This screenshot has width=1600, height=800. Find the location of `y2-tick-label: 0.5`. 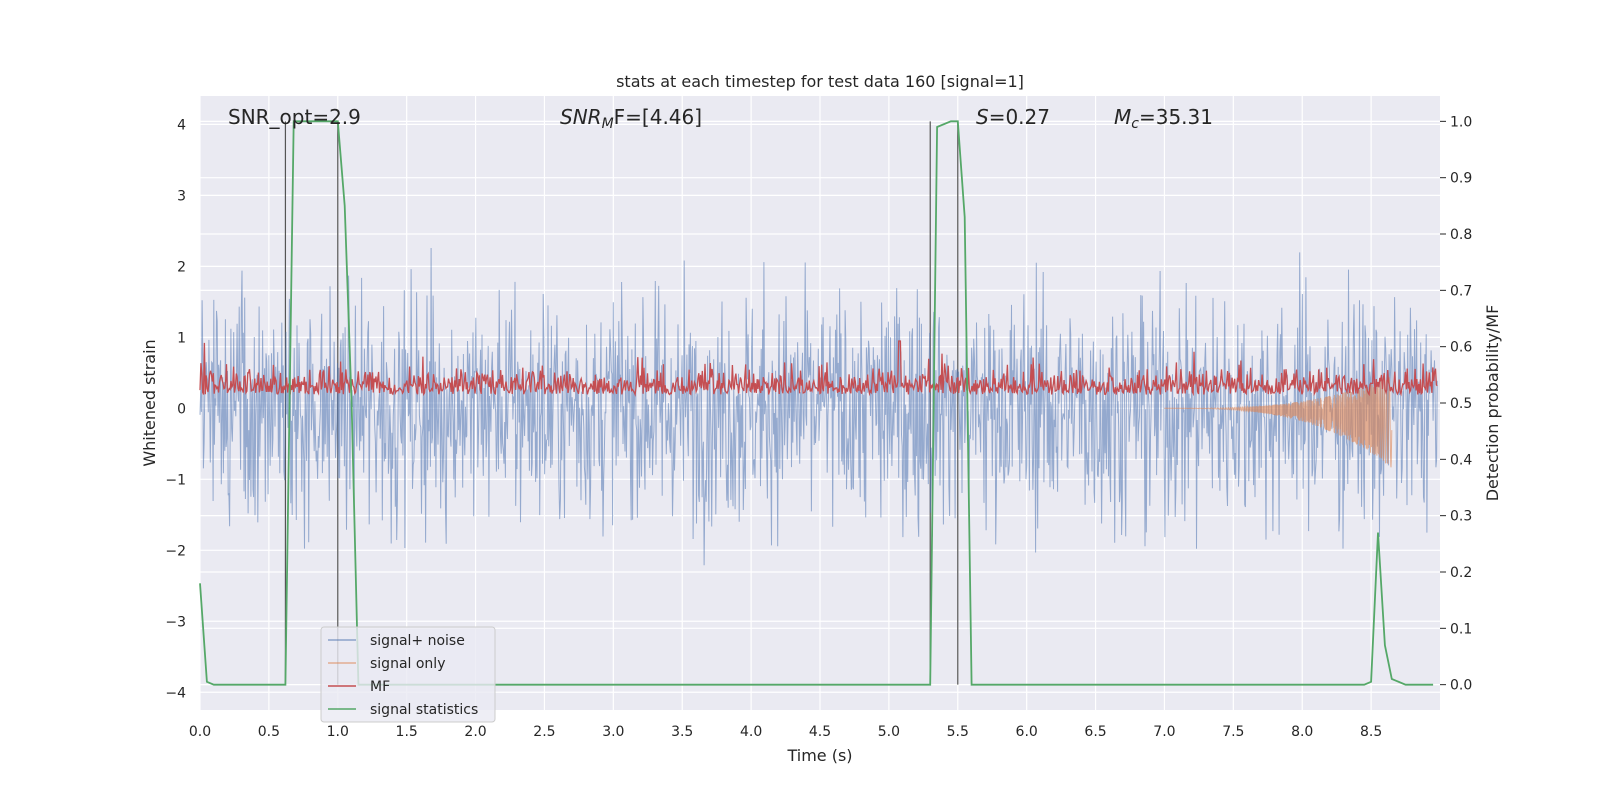

y2-tick-label: 0.5 is located at coordinates (1461, 404).